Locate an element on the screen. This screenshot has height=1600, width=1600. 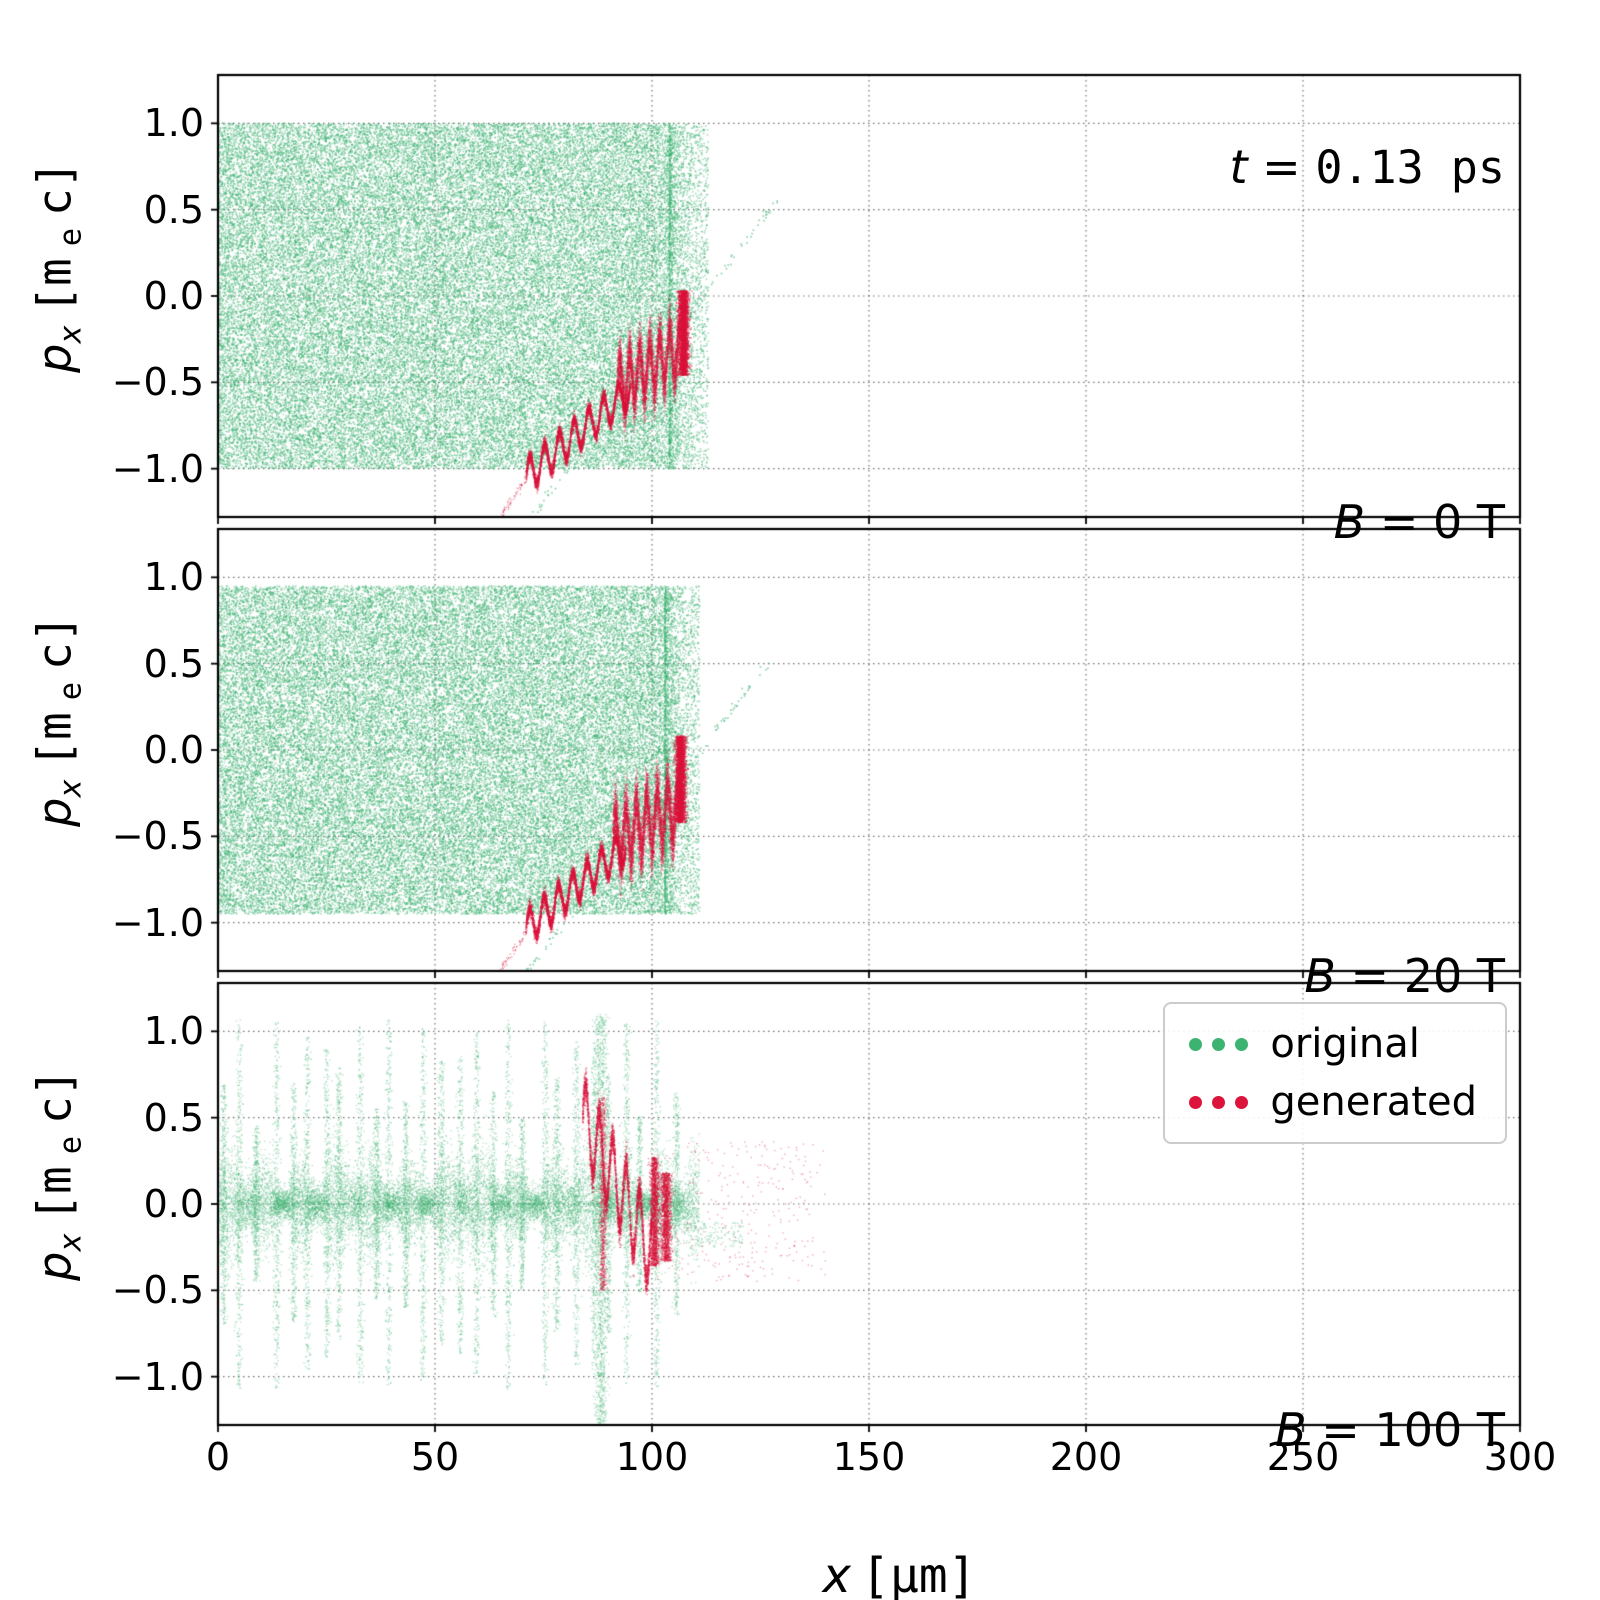
field-annotation-b20: B = 20 T is located at coordinates (1375, 976).